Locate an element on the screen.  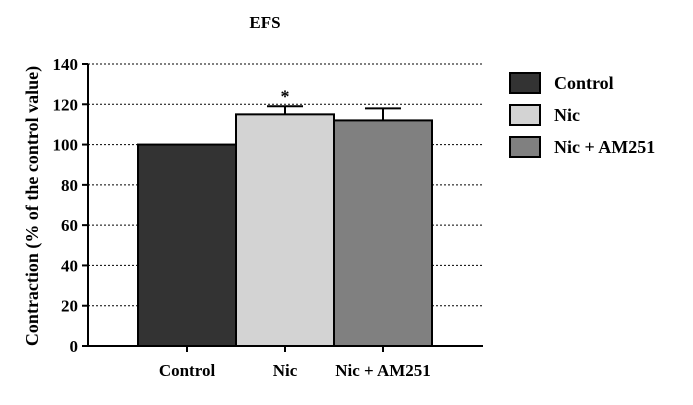
significance-marker: * is located at coordinates (285, 96).